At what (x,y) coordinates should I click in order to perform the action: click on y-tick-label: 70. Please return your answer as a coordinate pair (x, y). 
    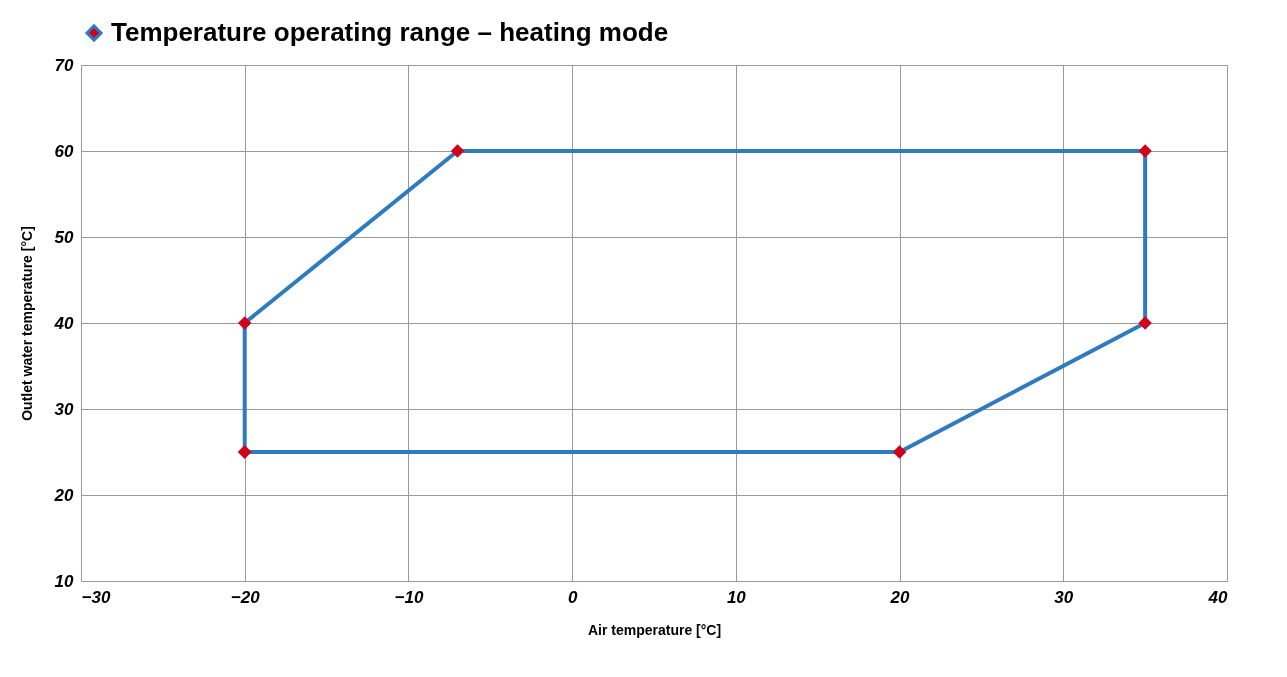
    Looking at the image, I should click on (64, 65).